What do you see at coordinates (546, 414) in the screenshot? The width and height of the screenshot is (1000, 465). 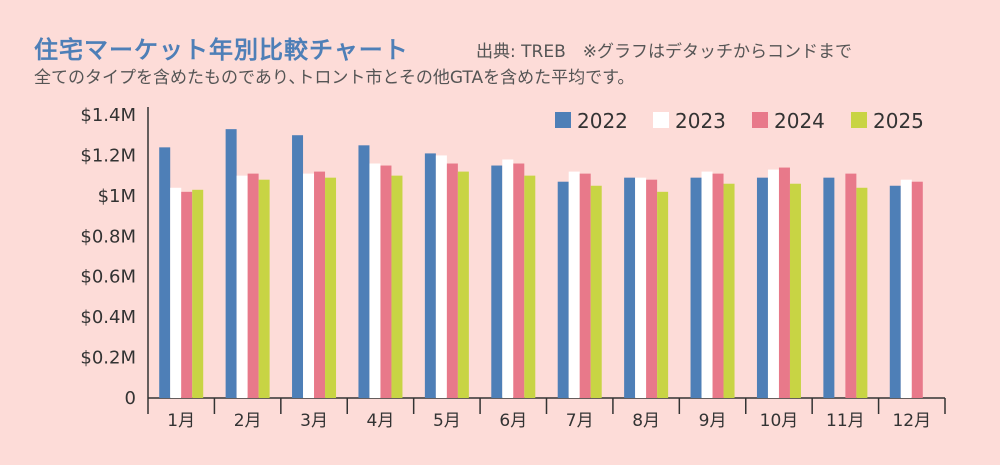 I see `x-axis: 1月 2月 3月 4月 5月 6月 7月 8月 9月 10月 11月 12月` at bounding box center [546, 414].